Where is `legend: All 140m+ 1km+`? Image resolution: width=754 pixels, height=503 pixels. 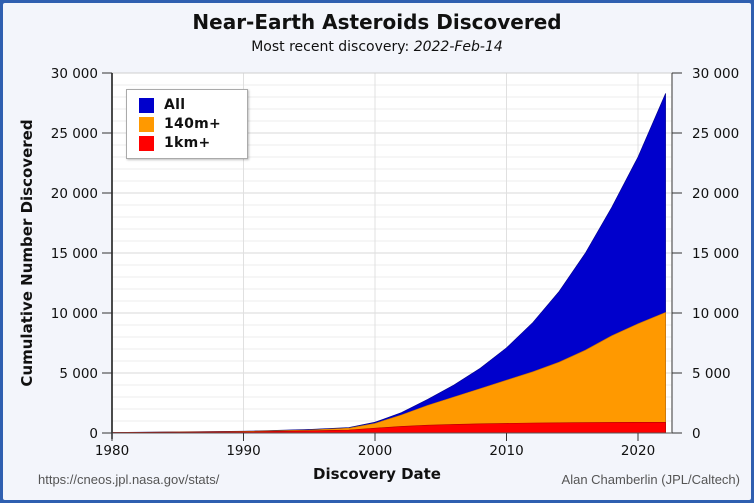 legend: All 140m+ 1km+ is located at coordinates (187, 124).